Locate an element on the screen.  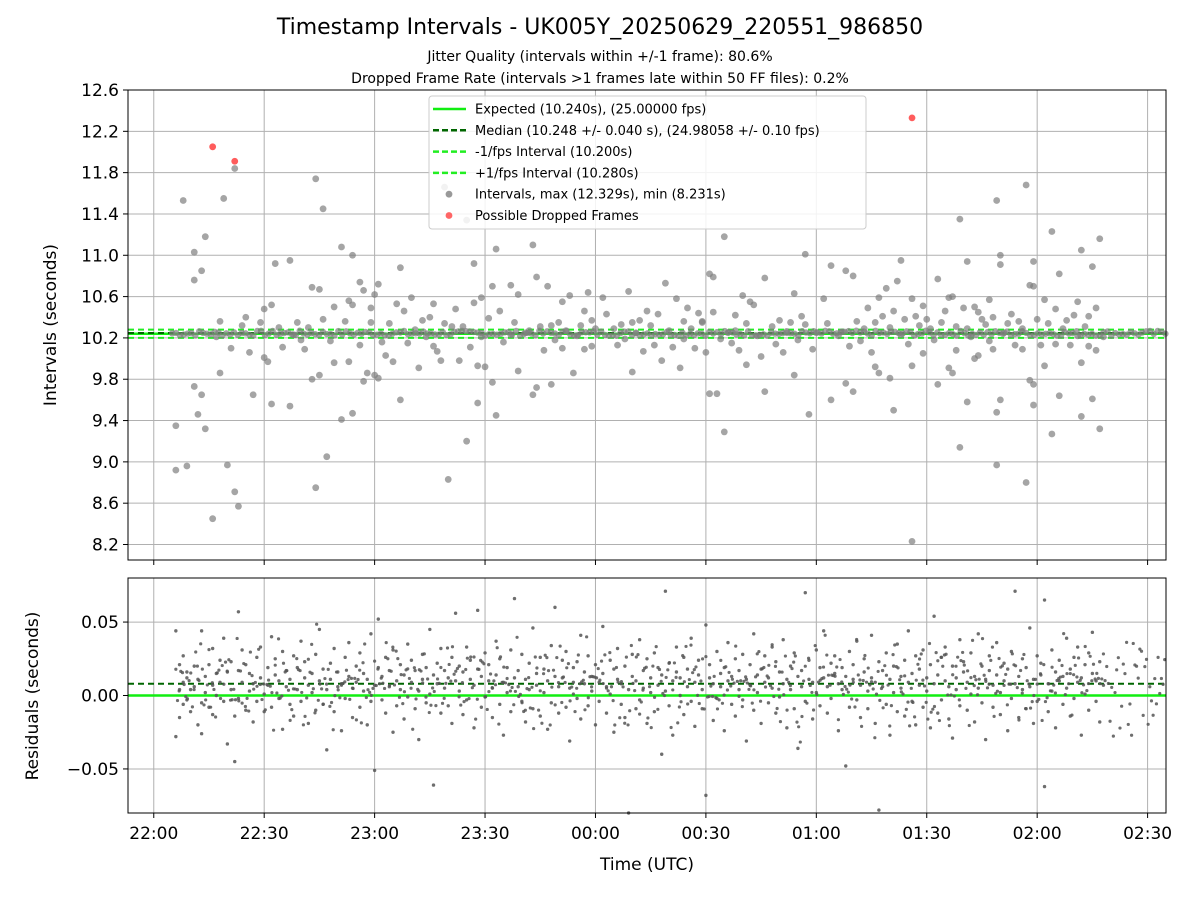
bottom-x-tick-label: 01:00 is located at coordinates (816, 834).